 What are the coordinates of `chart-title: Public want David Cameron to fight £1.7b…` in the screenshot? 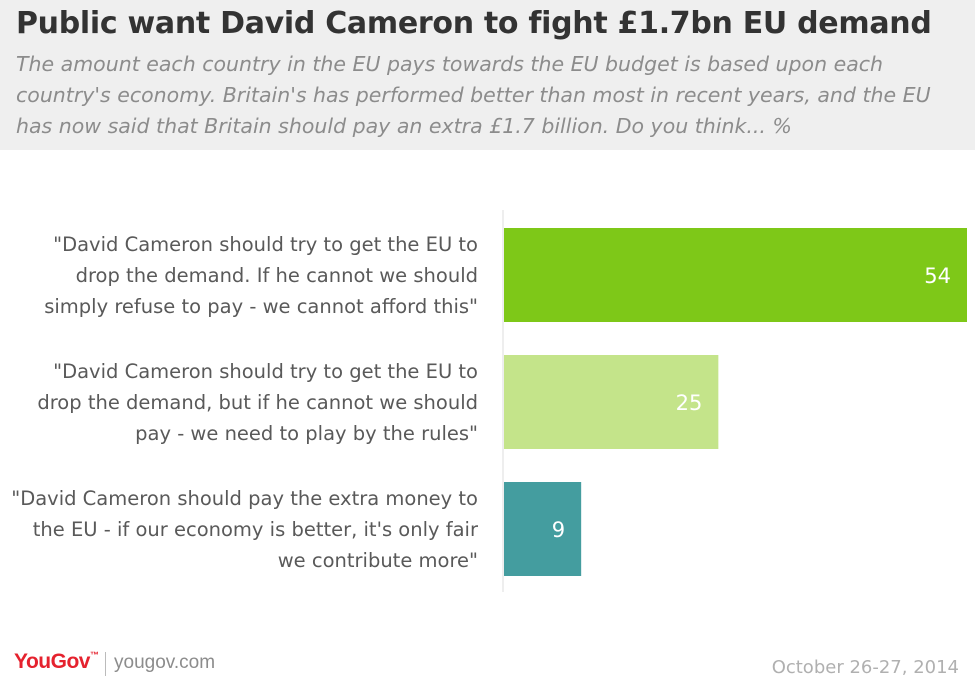 It's located at (474, 23).